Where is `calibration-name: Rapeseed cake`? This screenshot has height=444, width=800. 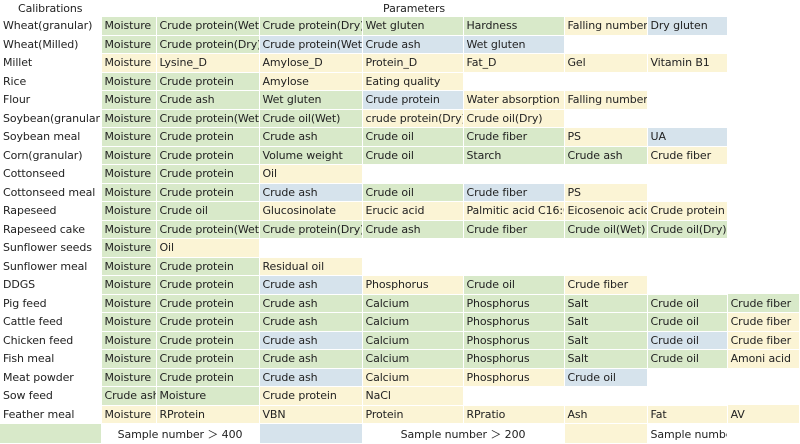 calibration-name: Rapeseed cake is located at coordinates (51, 229).